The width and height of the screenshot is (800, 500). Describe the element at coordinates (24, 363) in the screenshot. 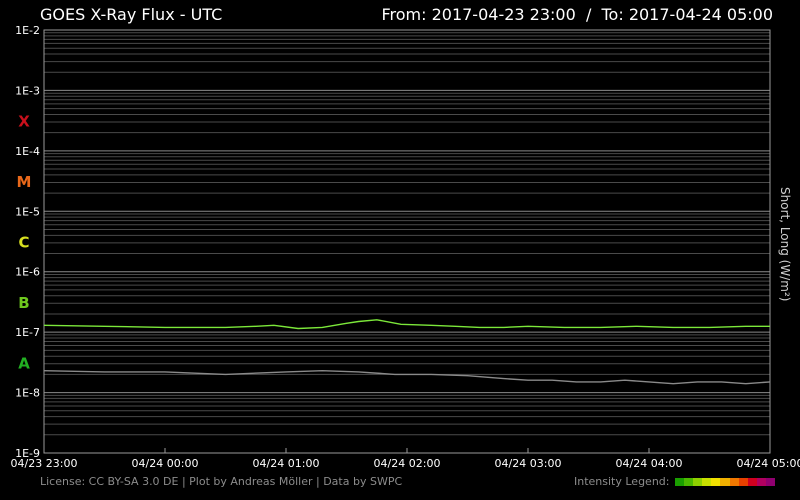

I see `flare-class-label: A` at that location.